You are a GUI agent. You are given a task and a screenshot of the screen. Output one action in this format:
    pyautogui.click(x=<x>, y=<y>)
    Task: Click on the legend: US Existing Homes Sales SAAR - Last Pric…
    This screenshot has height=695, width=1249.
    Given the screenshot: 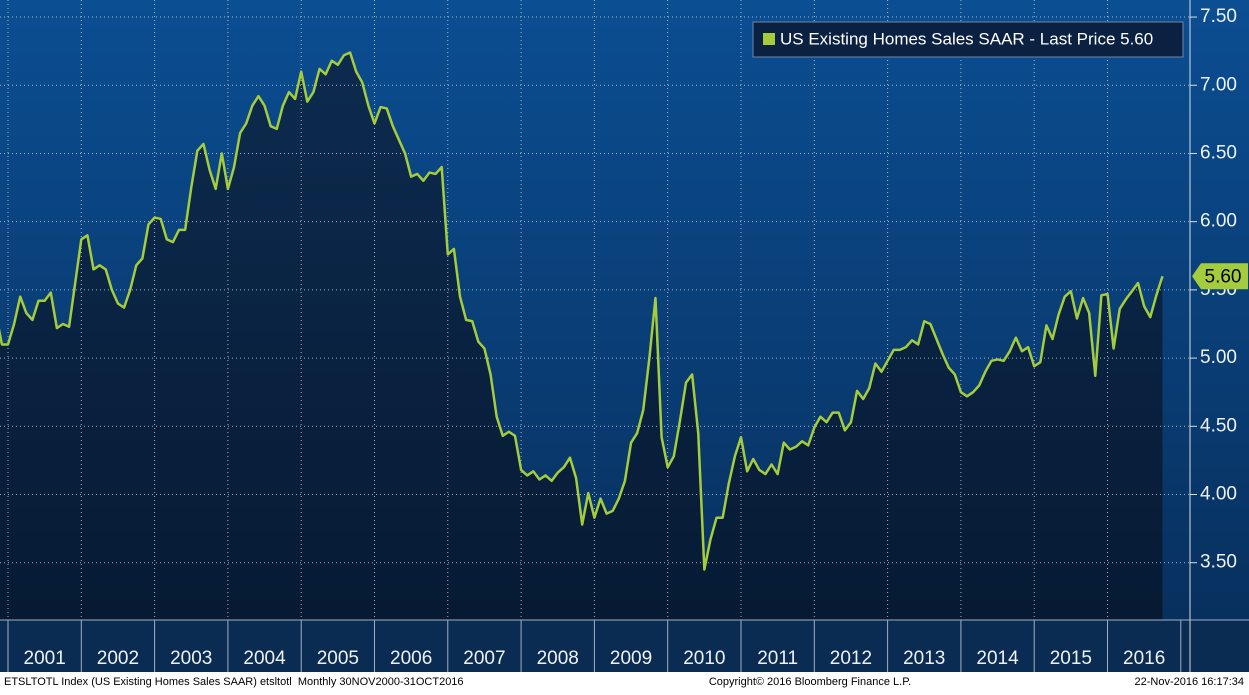 What is the action you would take?
    pyautogui.click(x=968, y=39)
    